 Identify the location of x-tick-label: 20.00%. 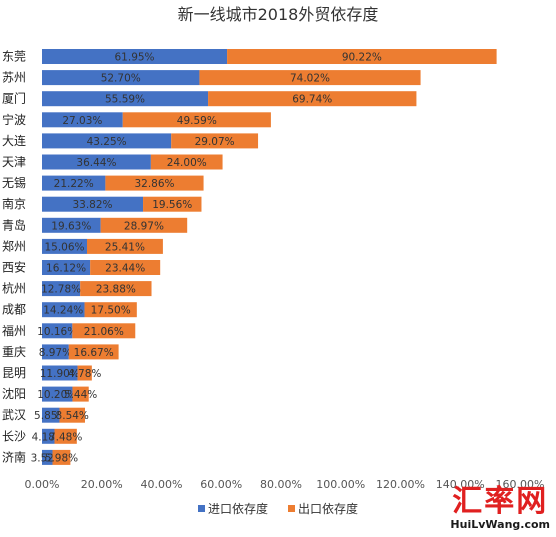
(102, 484).